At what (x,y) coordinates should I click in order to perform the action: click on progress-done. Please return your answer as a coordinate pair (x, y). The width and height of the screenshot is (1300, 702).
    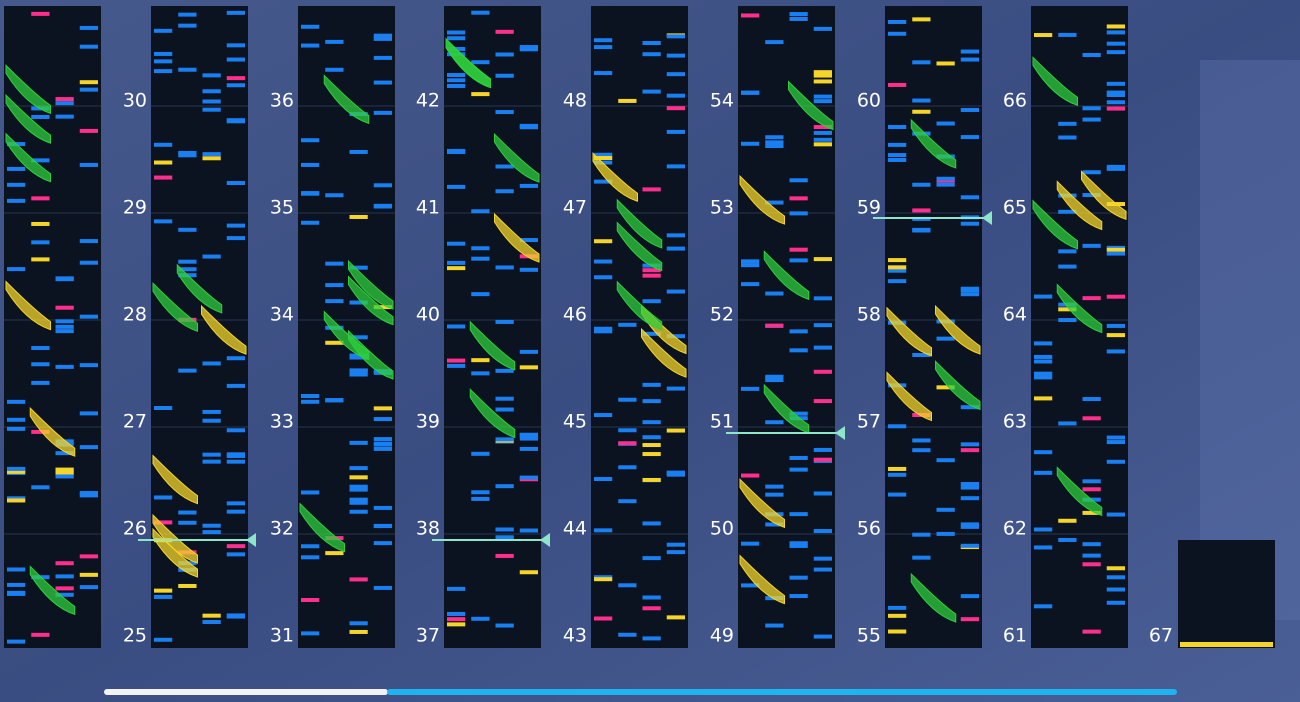
    Looking at the image, I should click on (246, 692).